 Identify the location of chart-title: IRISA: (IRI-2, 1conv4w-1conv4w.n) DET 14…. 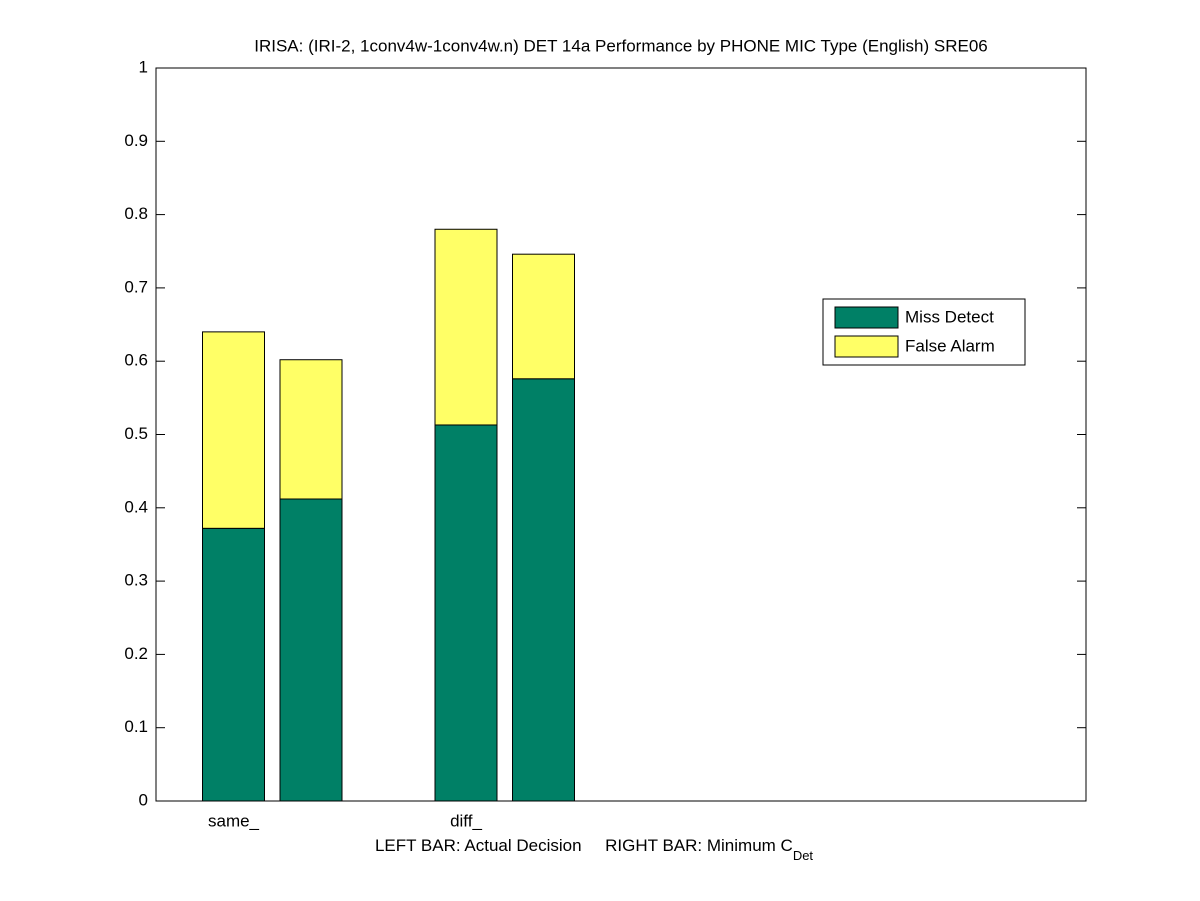
(621, 45).